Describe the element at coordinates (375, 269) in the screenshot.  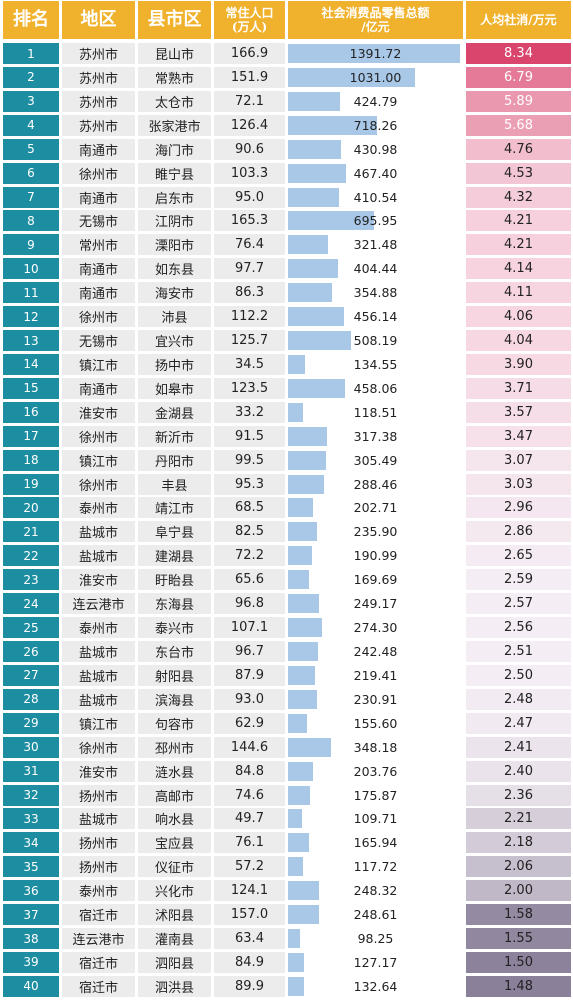
I see `cell-sales: 404.44` at that location.